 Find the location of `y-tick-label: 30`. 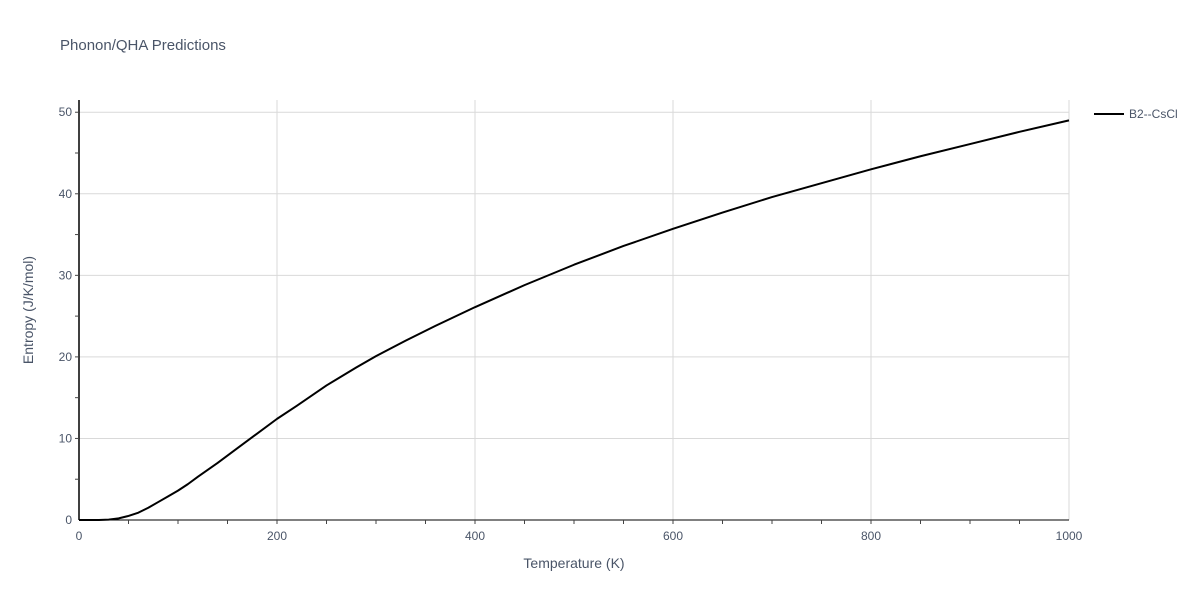

y-tick-label: 30 is located at coordinates (66, 275).